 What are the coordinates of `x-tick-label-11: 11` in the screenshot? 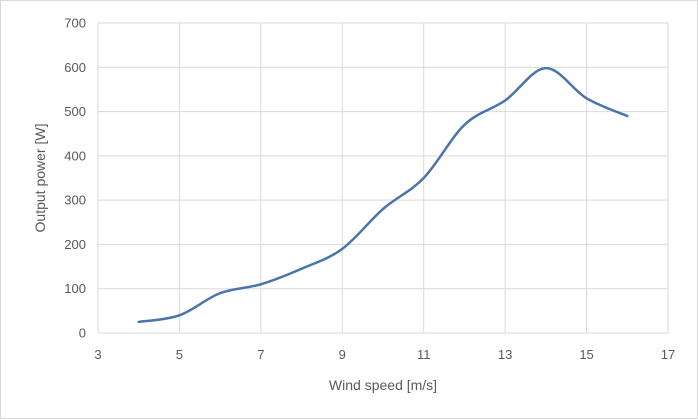 It's located at (424, 354).